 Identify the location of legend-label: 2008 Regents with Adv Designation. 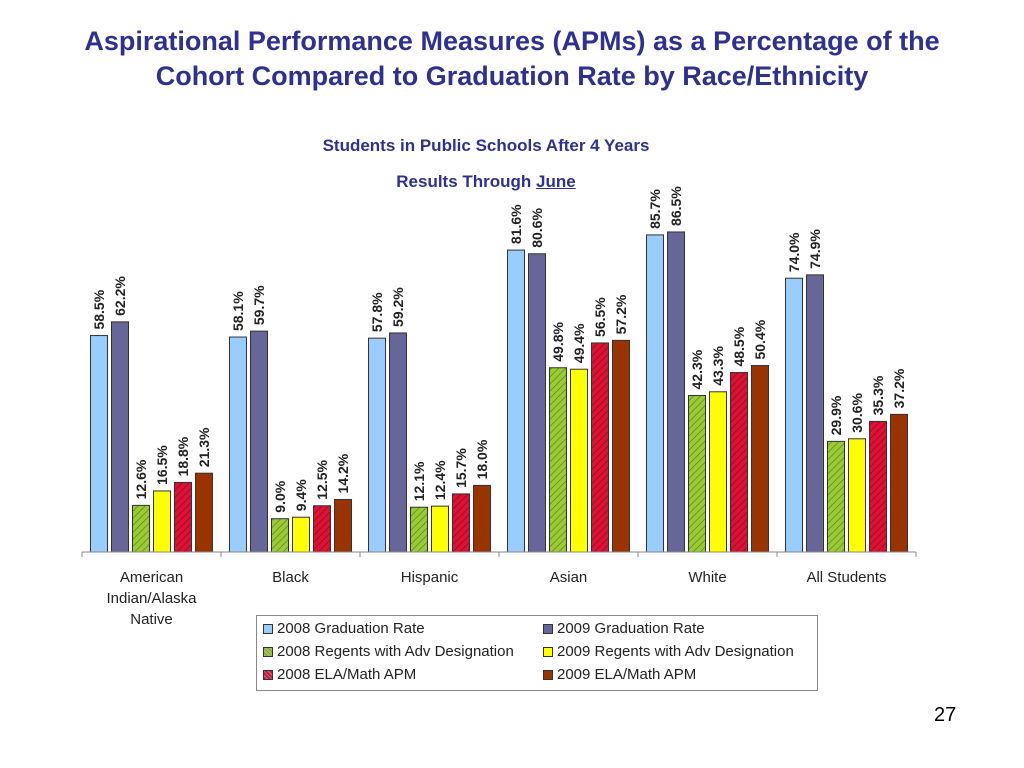
(395, 651).